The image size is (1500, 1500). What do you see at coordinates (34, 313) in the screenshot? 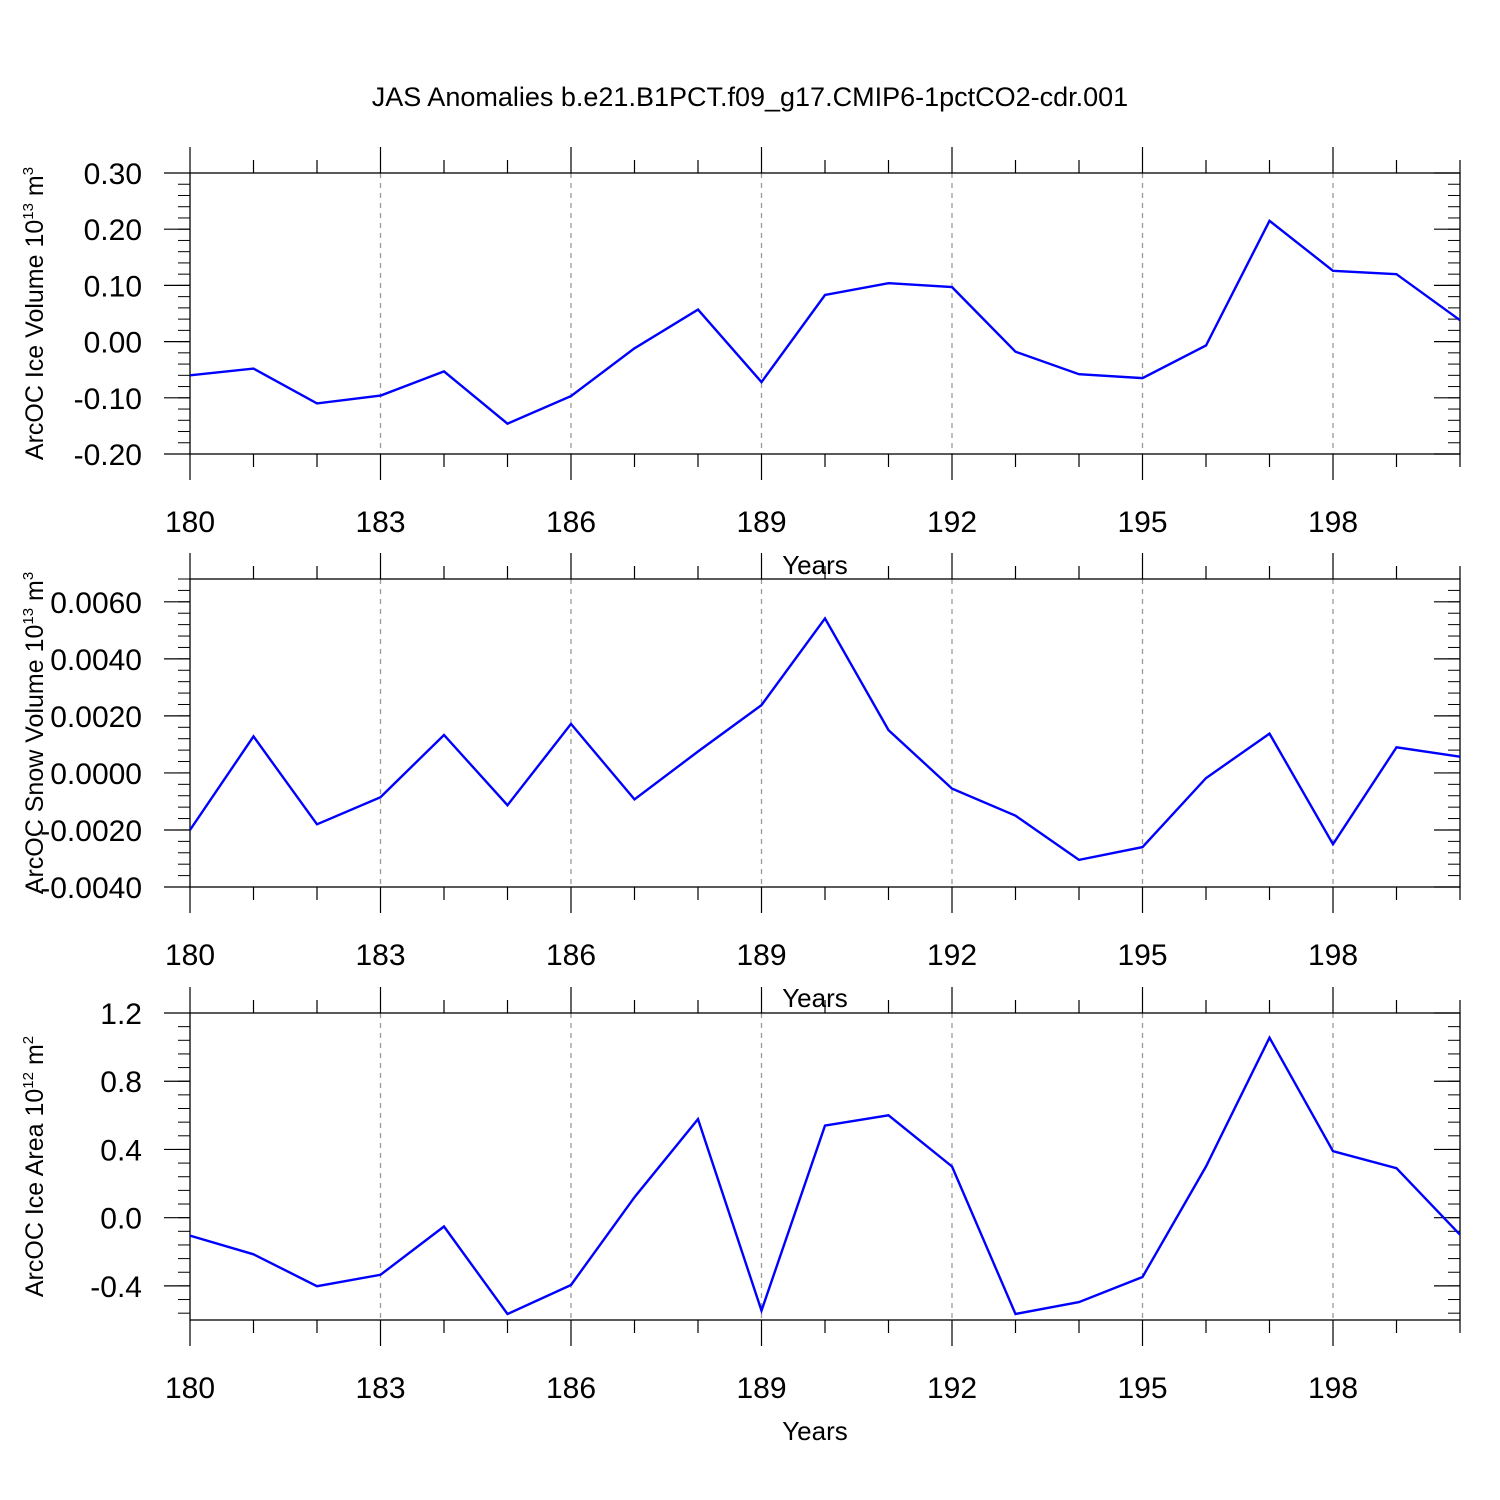
I see `y-axis-label: ArcOC Ice Volume 1013 m3` at bounding box center [34, 313].